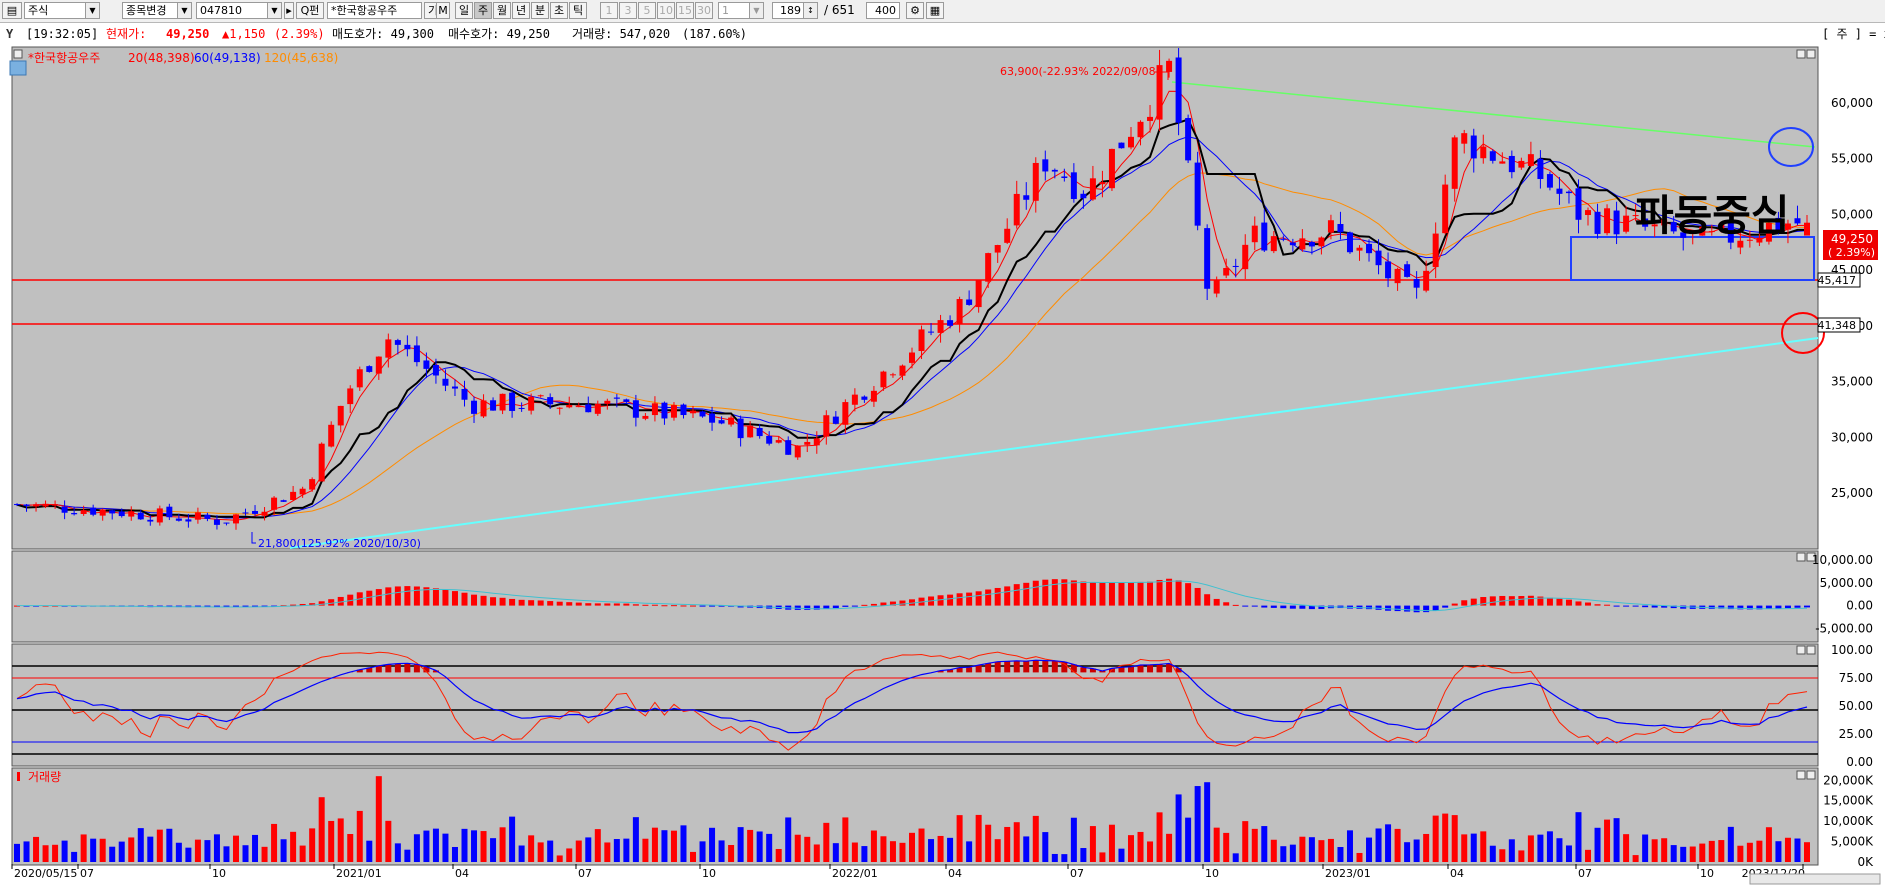 This screenshot has width=1885, height=885. What do you see at coordinates (239, 10) in the screenshot?
I see `stock-code-input: 047810 ▼` at bounding box center [239, 10].